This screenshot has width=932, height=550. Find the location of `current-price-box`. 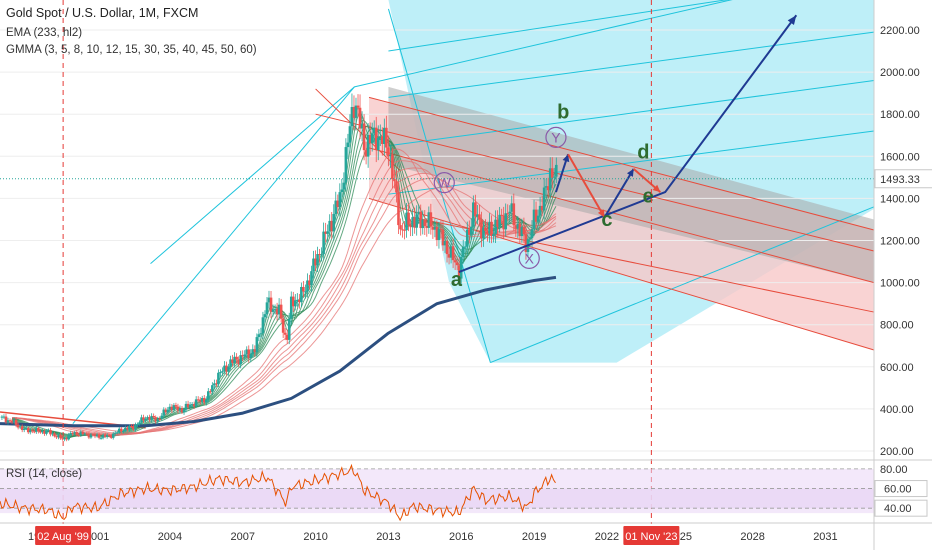

current-price-box is located at coordinates (903, 179).